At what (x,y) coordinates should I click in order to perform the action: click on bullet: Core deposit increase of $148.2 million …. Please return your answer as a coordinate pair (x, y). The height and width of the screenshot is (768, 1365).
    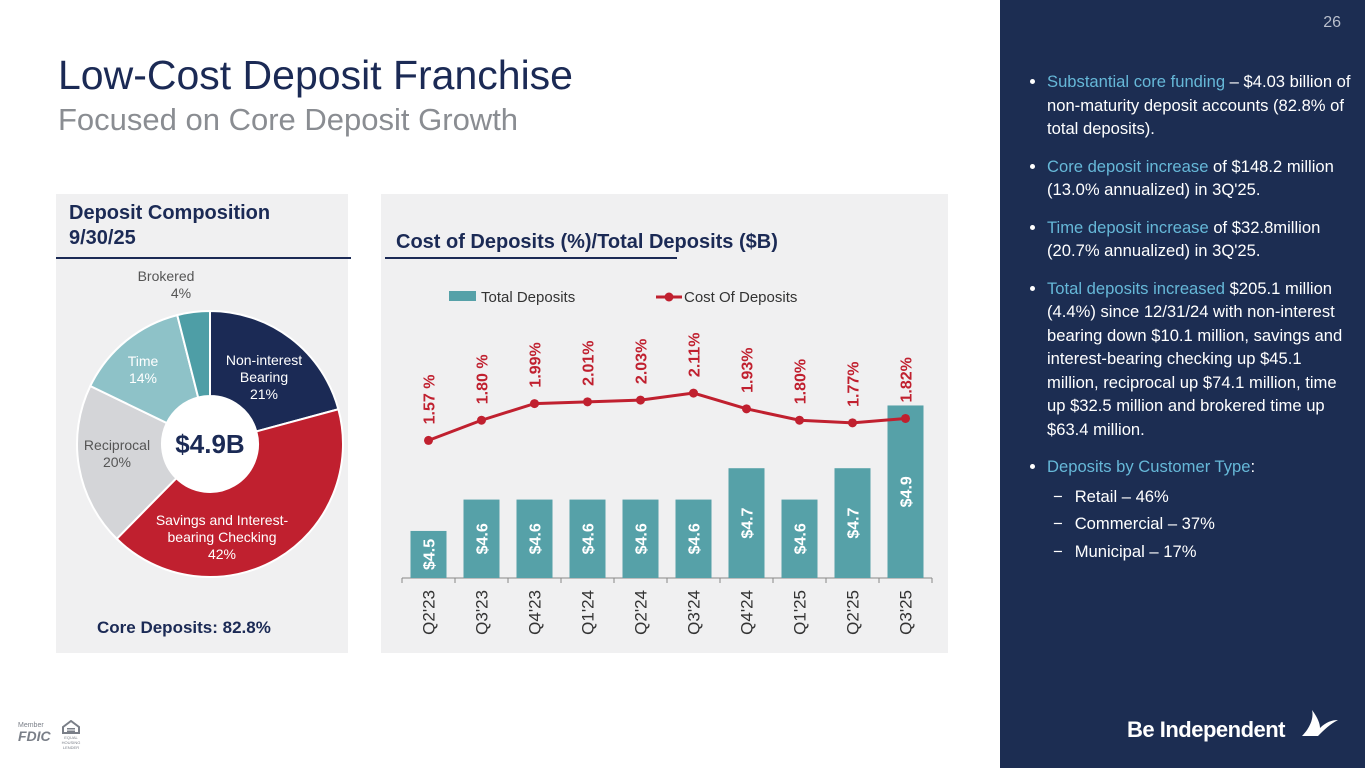
    Looking at the image, I should click on (1199, 178).